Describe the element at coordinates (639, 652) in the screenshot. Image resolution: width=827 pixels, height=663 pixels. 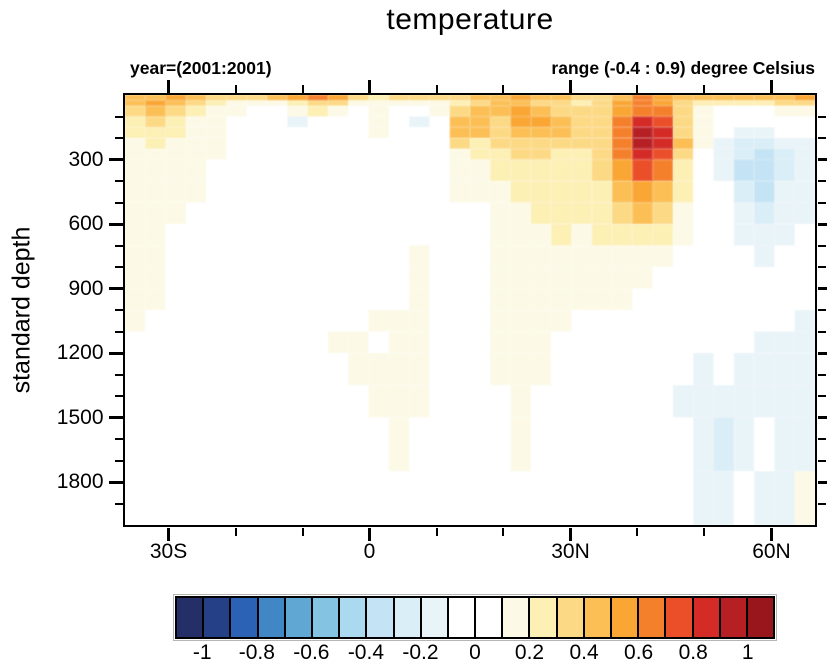
I see `colorbar-label: 0.6` at that location.